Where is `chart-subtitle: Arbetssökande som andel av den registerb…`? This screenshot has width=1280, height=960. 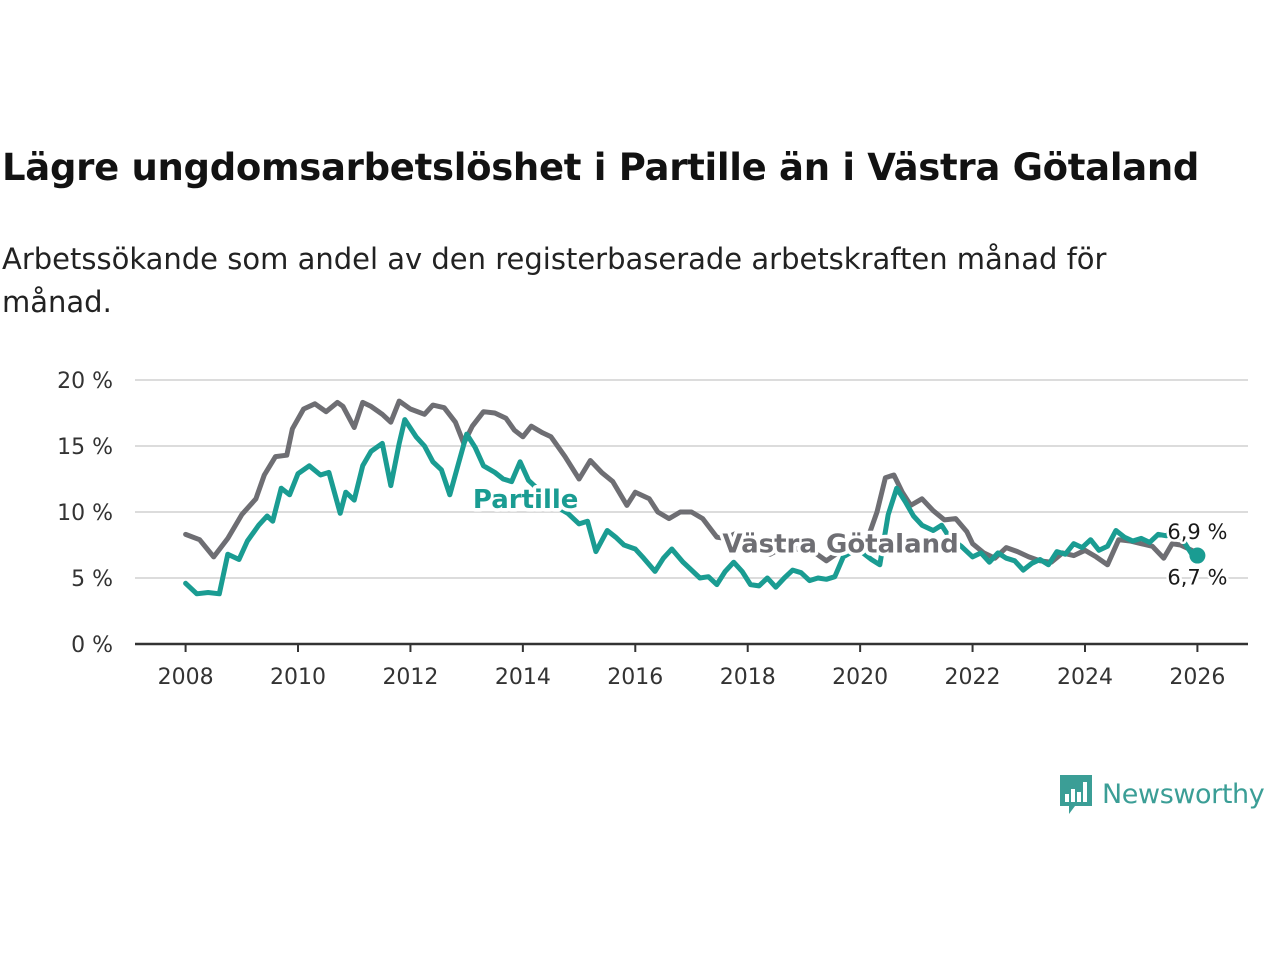 chart-subtitle: Arbetssökande som andel av den registerb… is located at coordinates (554, 280).